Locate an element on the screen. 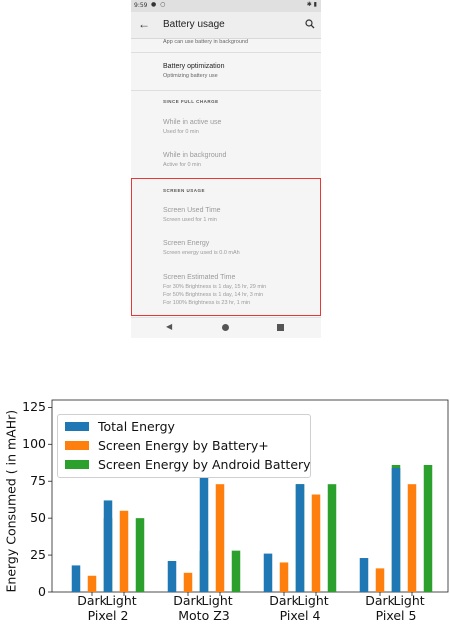  bar-screen-energy-by-battery--moto-z3-dark is located at coordinates (188, 582).